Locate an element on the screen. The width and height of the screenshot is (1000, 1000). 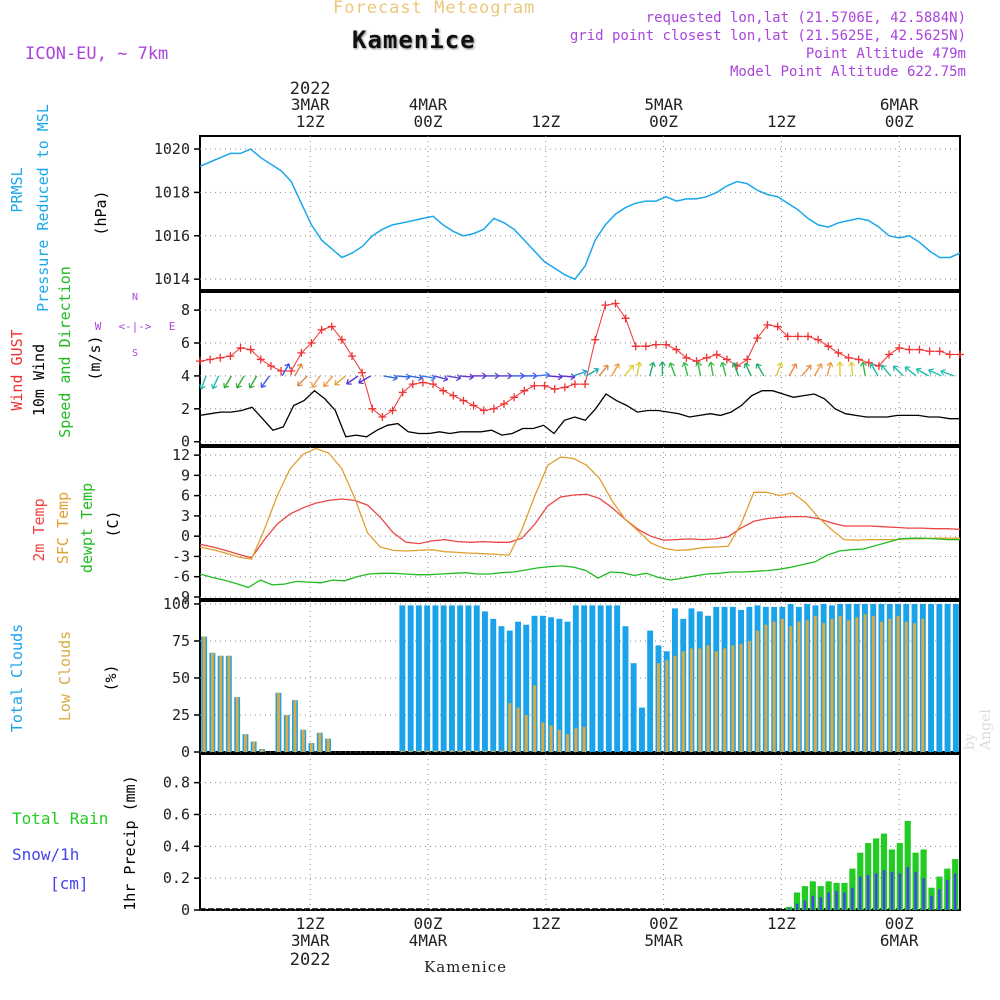
ytick-label-precip-4: 0.8 is located at coordinates (176, 783).